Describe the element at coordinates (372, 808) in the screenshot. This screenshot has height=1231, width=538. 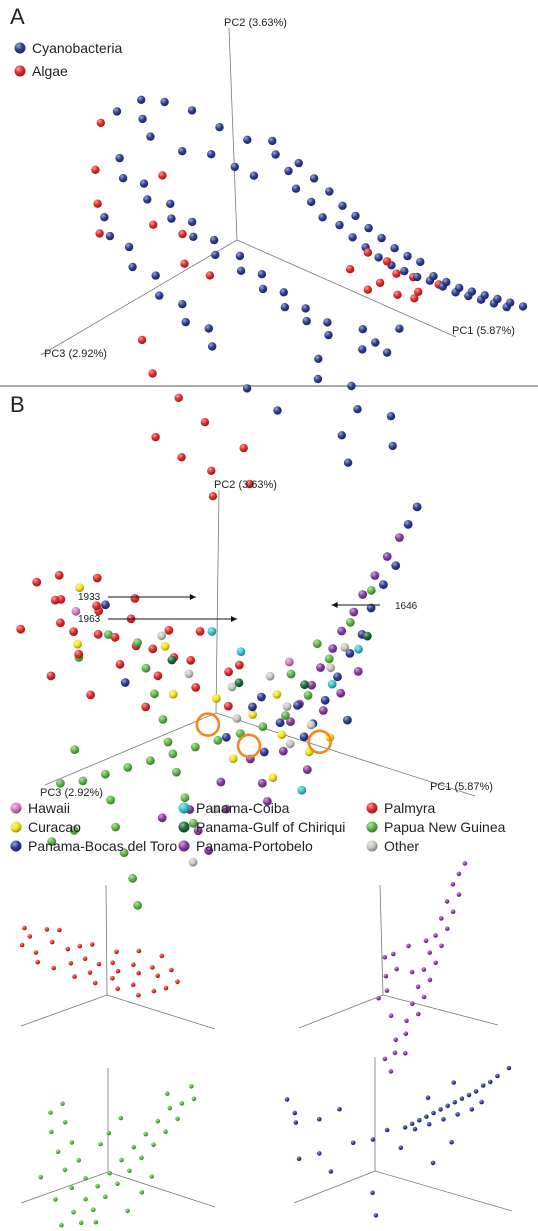
I see `legend-marker-palmyra` at that location.